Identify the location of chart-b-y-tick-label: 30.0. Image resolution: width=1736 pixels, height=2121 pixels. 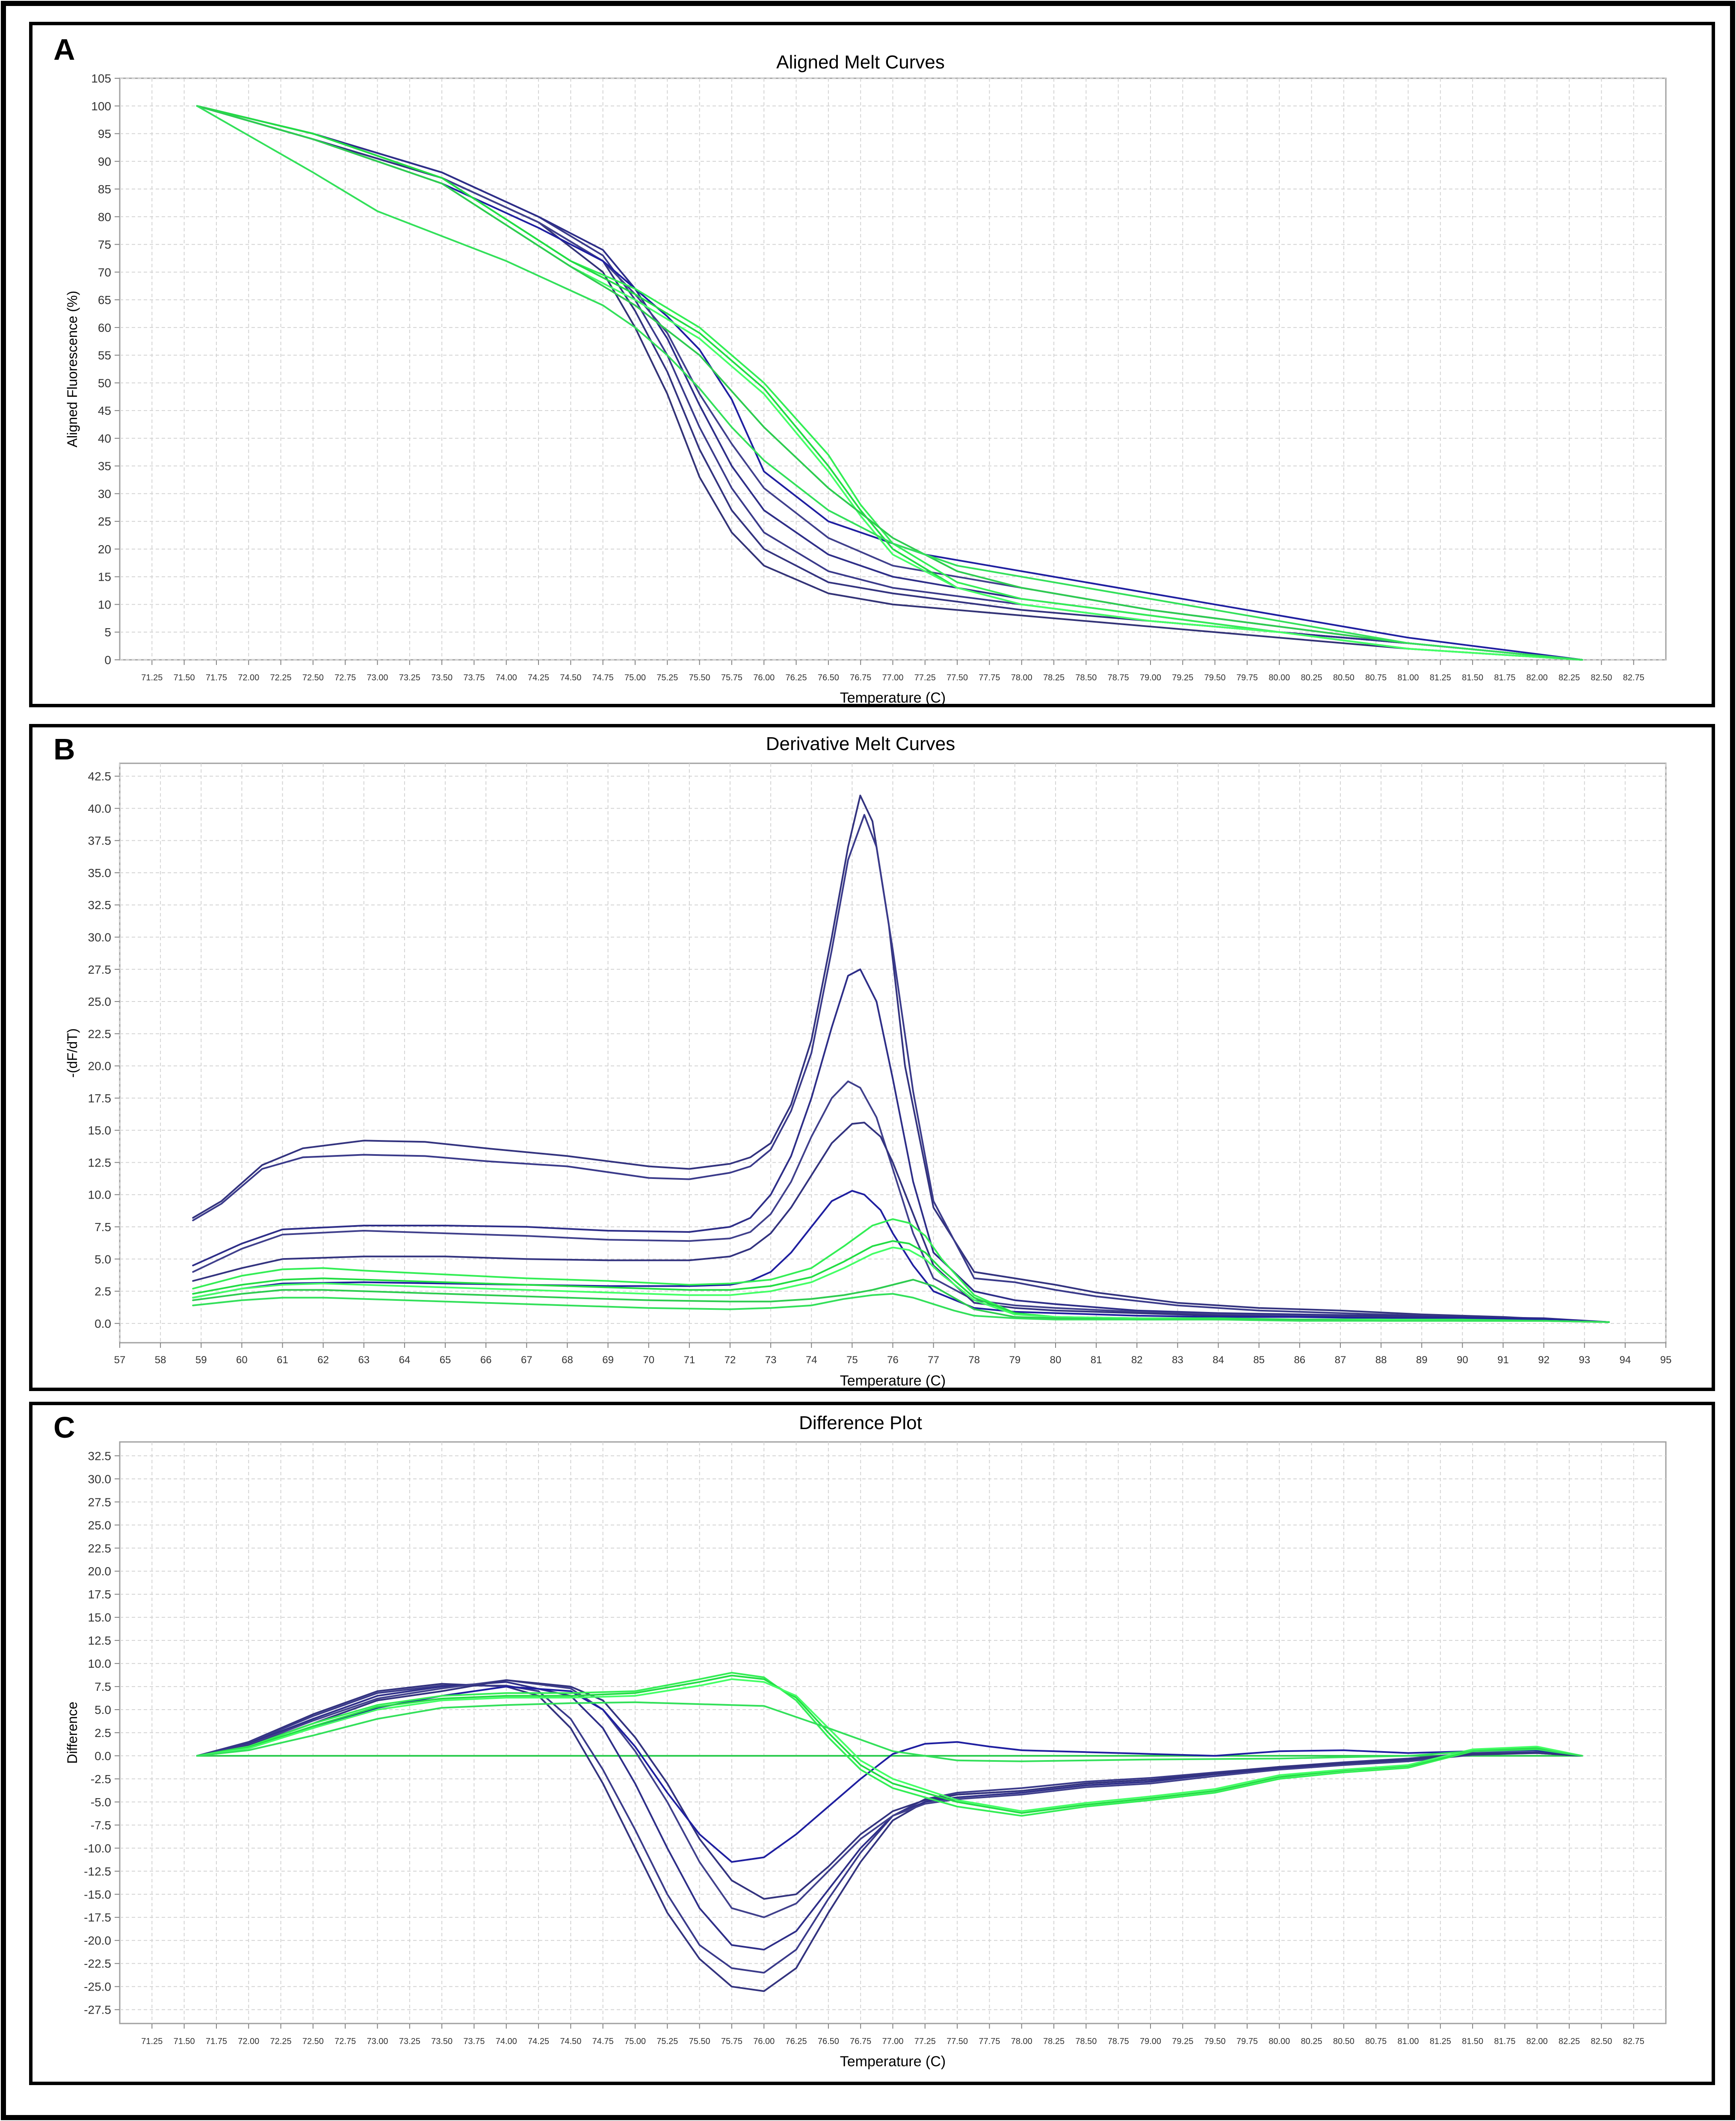
(100, 937).